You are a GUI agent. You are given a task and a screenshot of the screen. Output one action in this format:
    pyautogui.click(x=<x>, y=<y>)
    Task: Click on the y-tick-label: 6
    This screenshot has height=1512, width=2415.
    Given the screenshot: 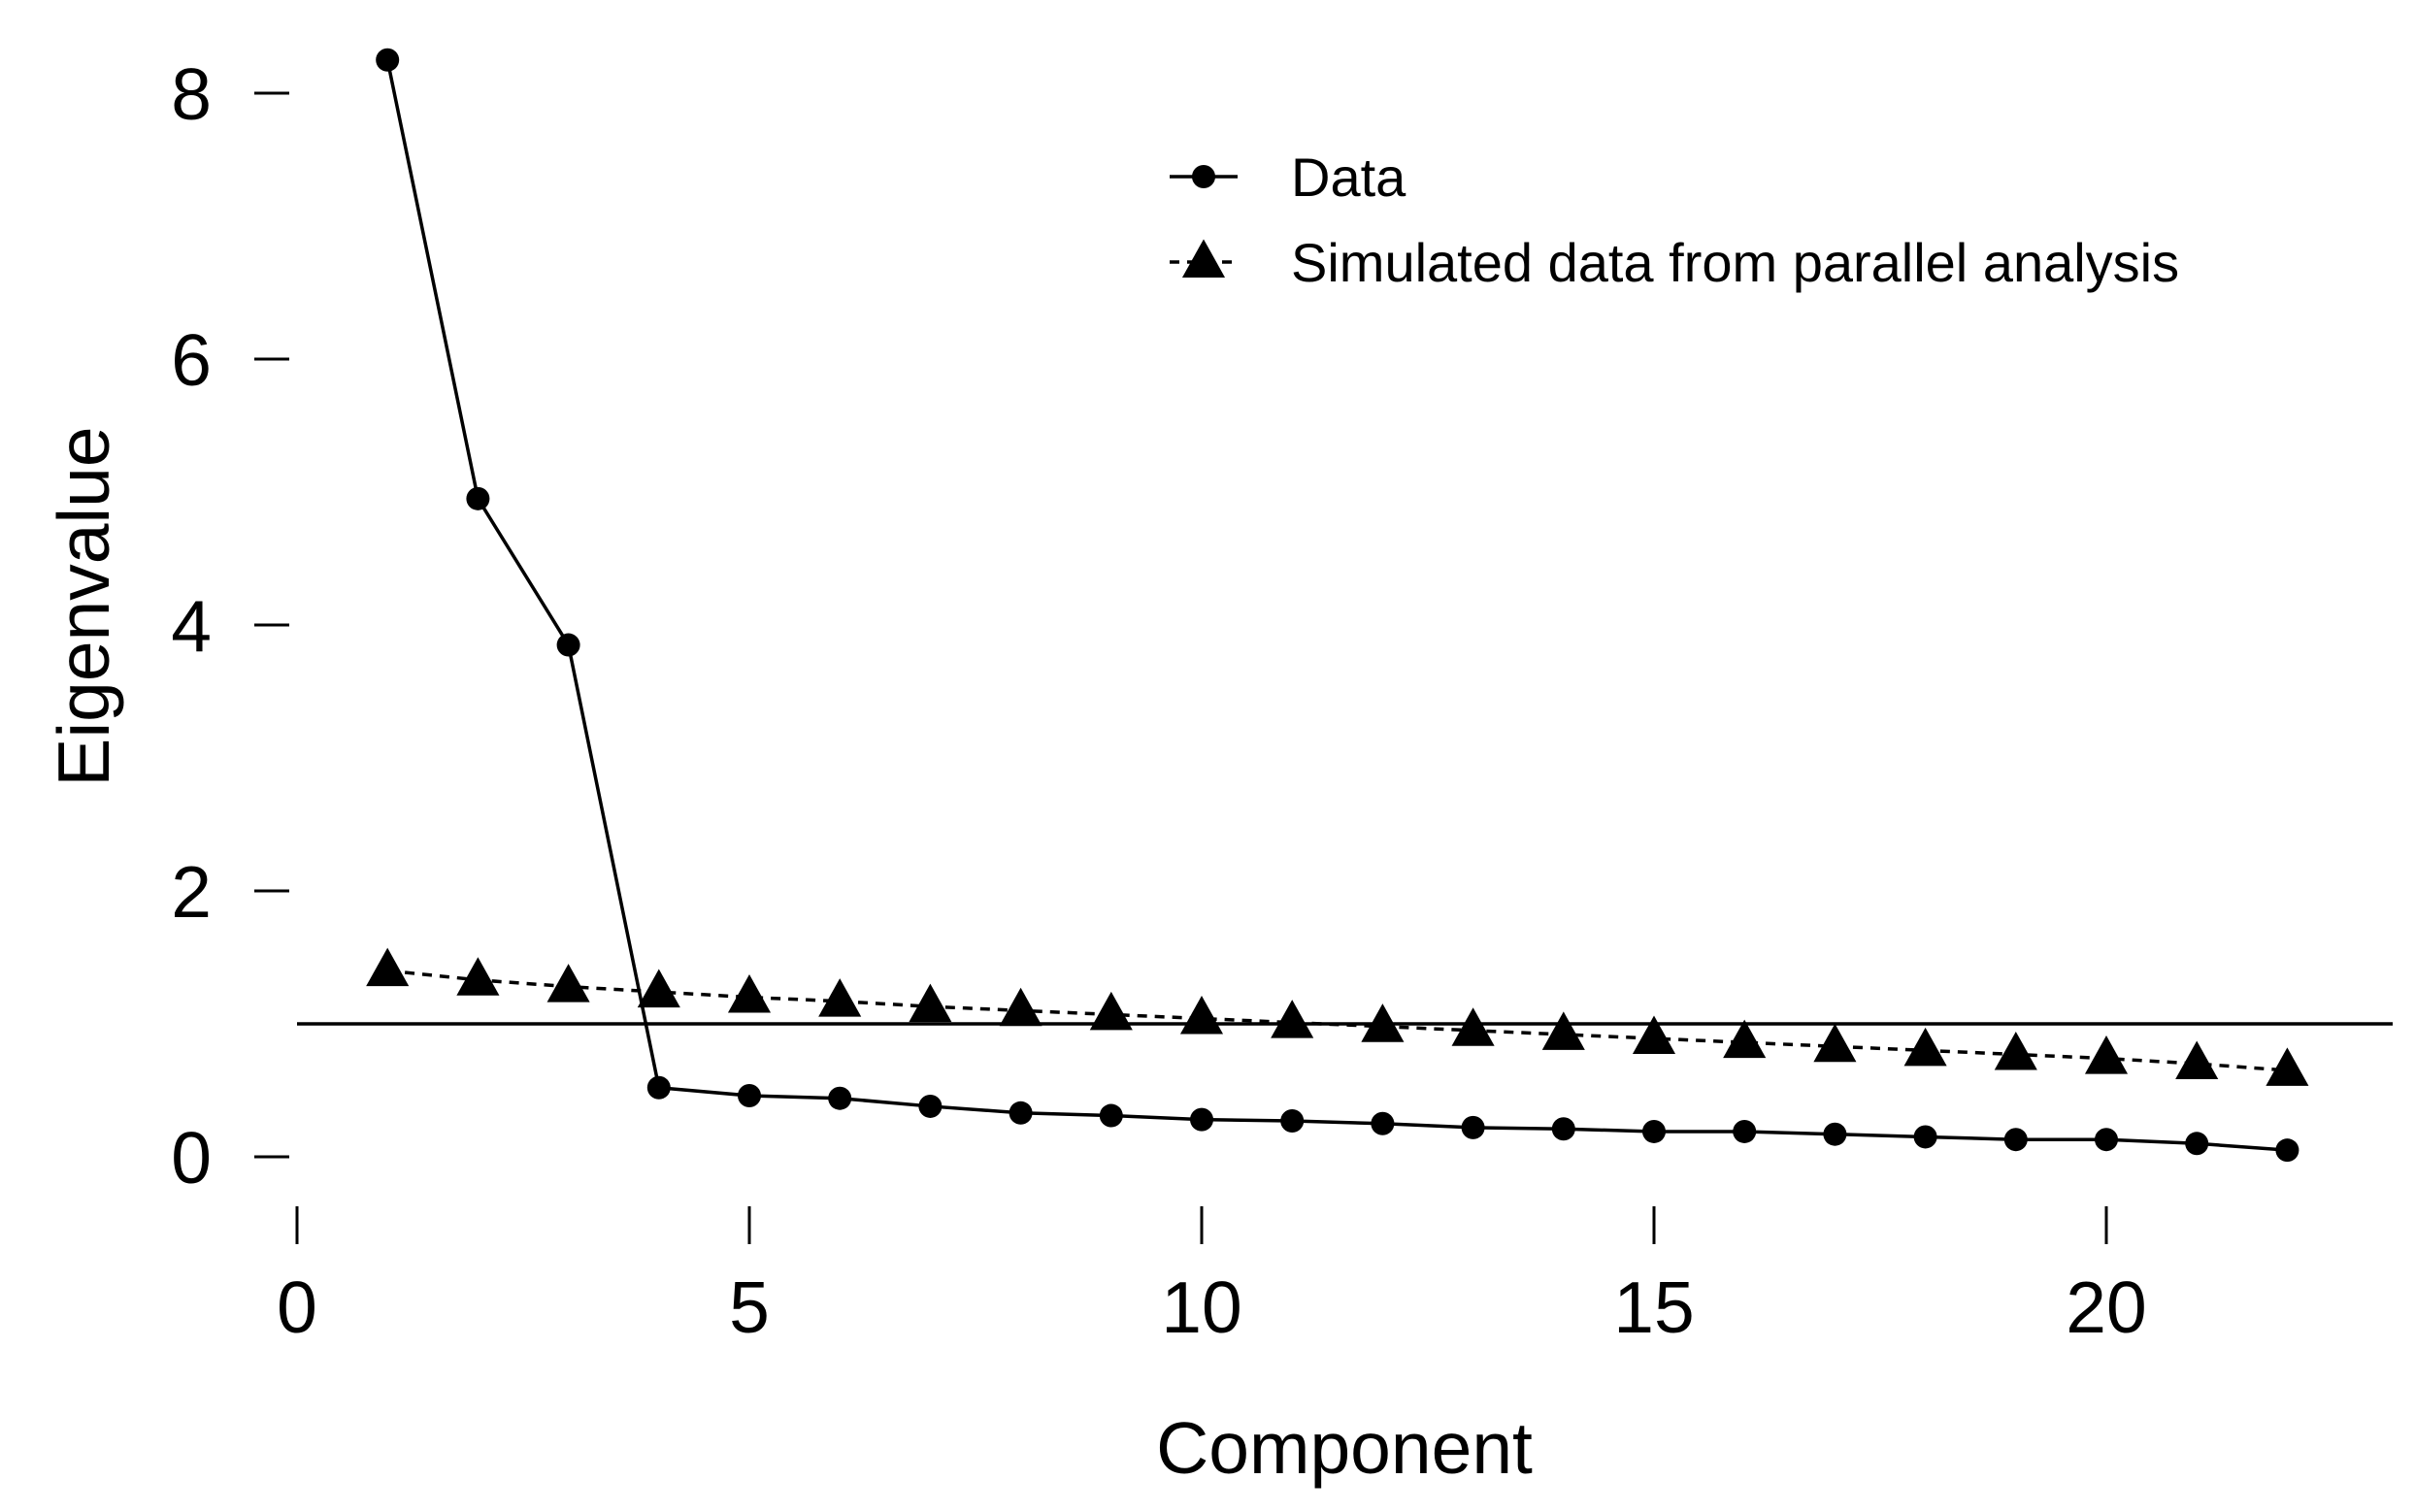 What is the action you would take?
    pyautogui.click(x=191, y=360)
    